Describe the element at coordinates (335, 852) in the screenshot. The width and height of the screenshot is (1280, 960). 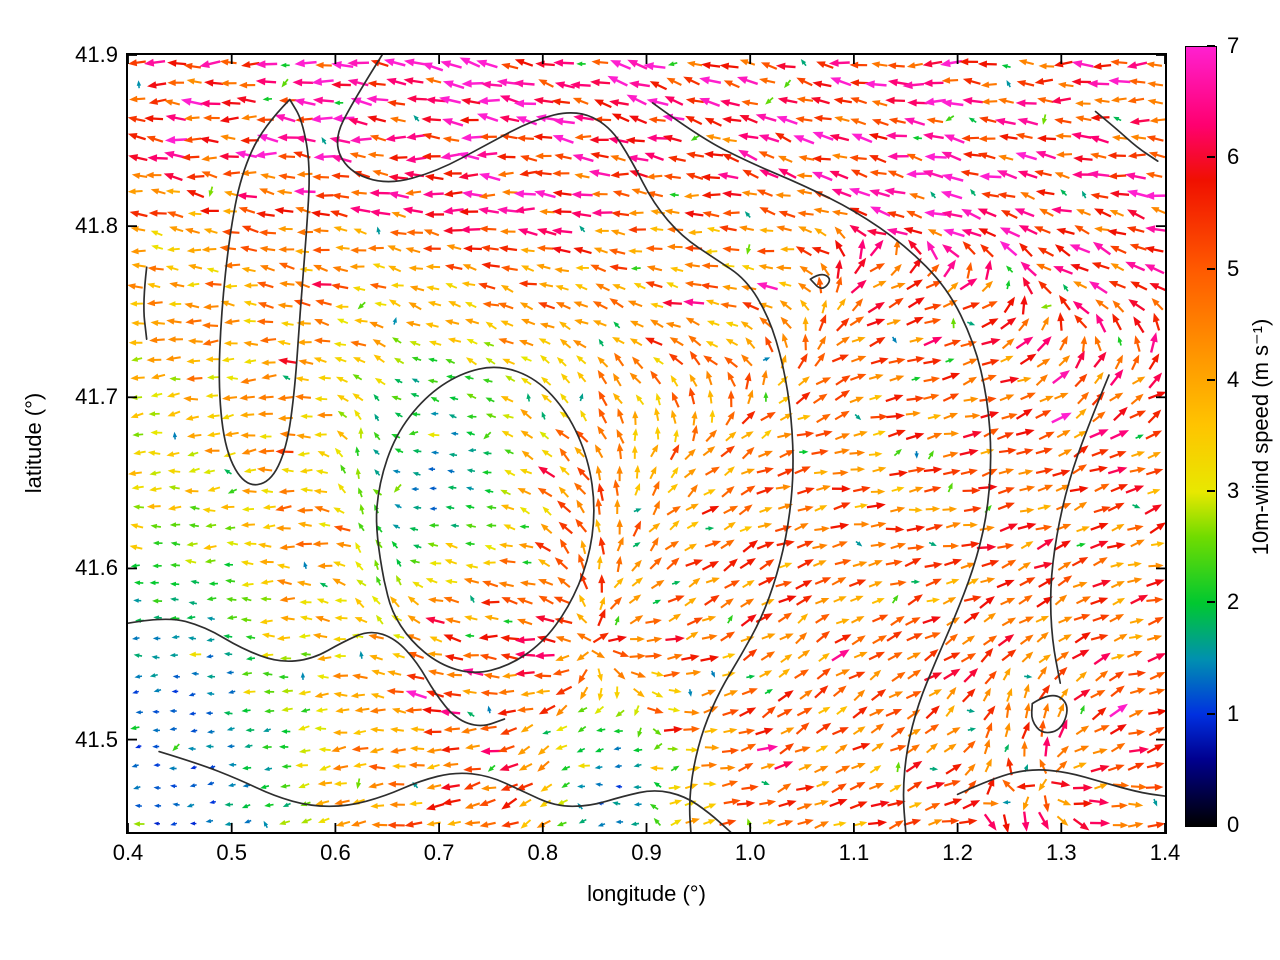
I see `x-tick-label: 0.6` at that location.